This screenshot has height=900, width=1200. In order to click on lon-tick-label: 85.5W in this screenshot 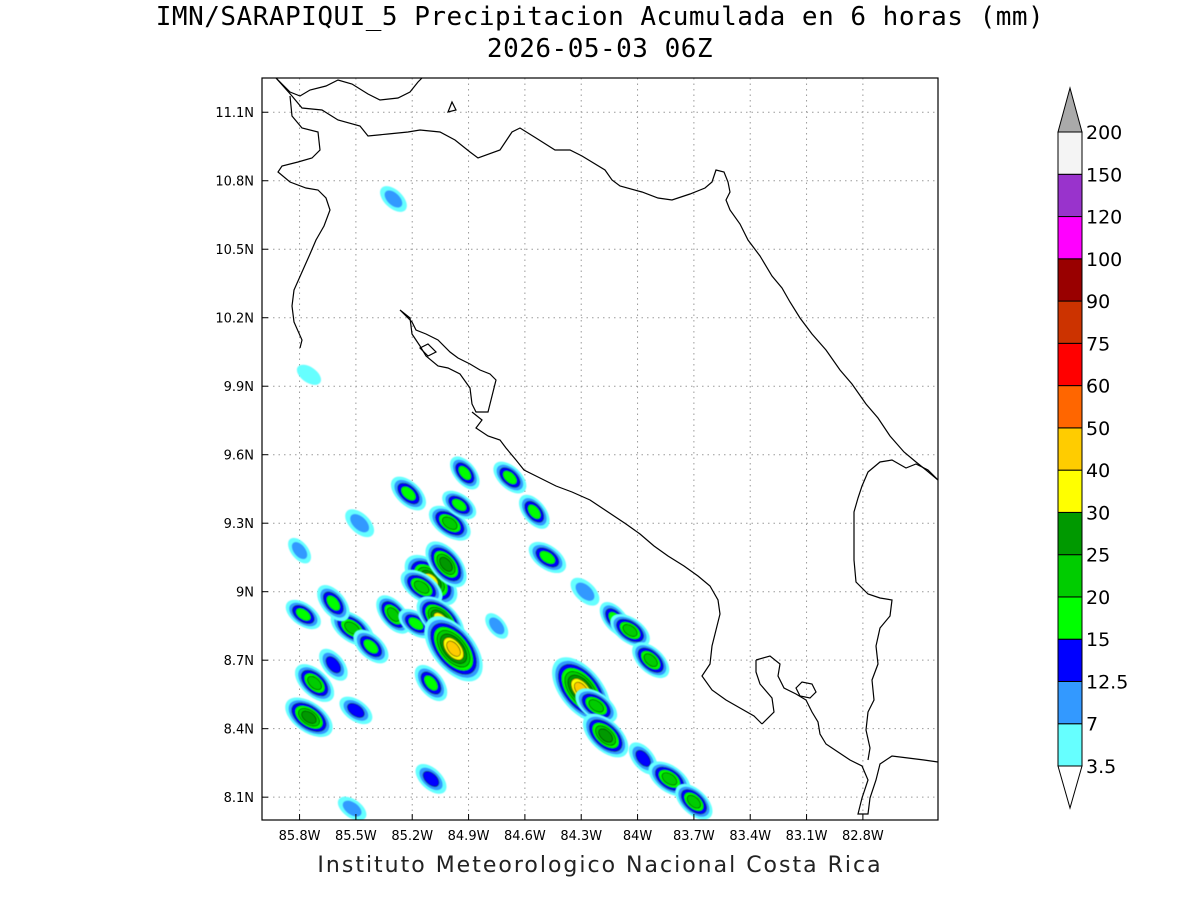, I will do `click(356, 836)`.